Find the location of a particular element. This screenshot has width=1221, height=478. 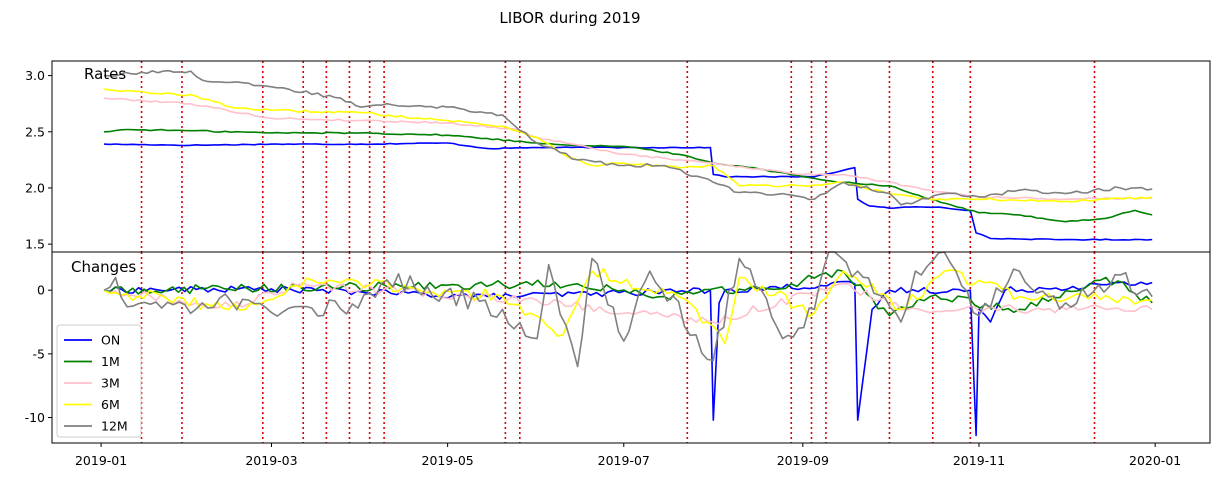

series-line-6m is located at coordinates (628, 306).